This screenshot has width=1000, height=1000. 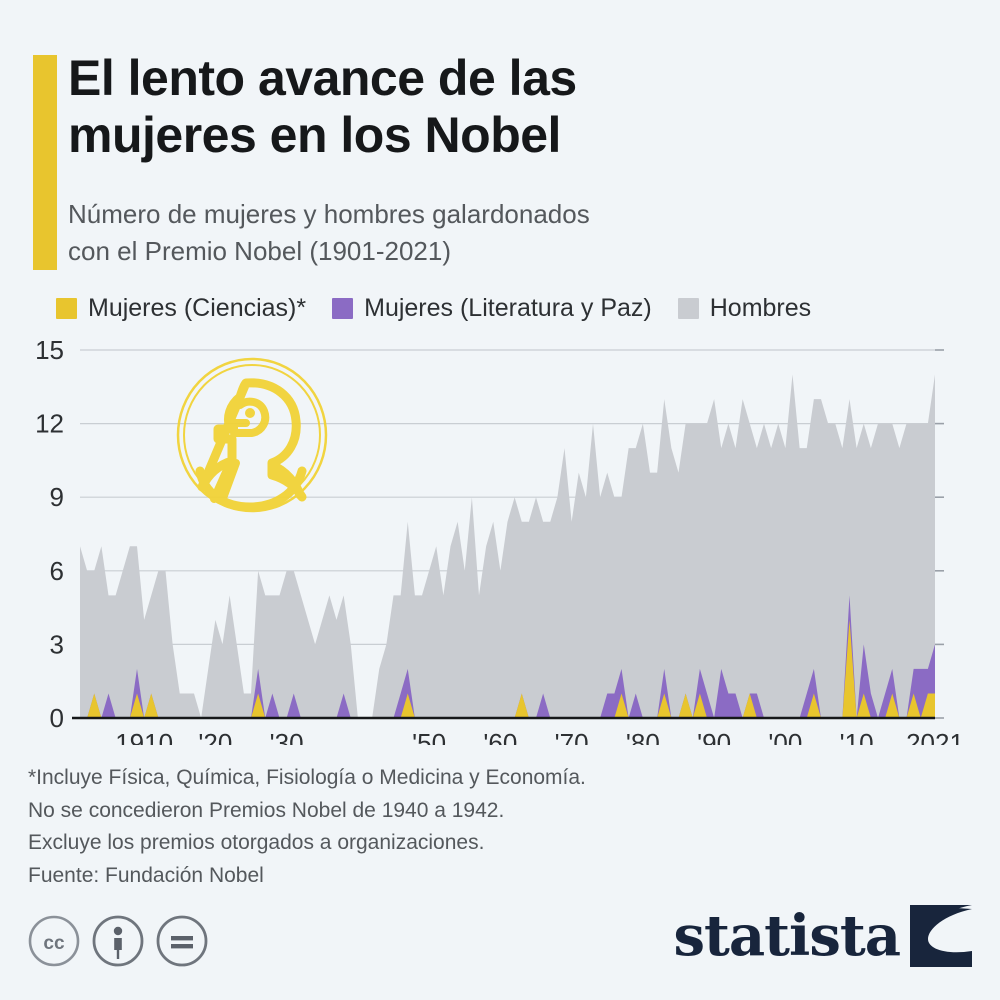 I want to click on legend-item-men: Hombres, so click(x=744, y=308).